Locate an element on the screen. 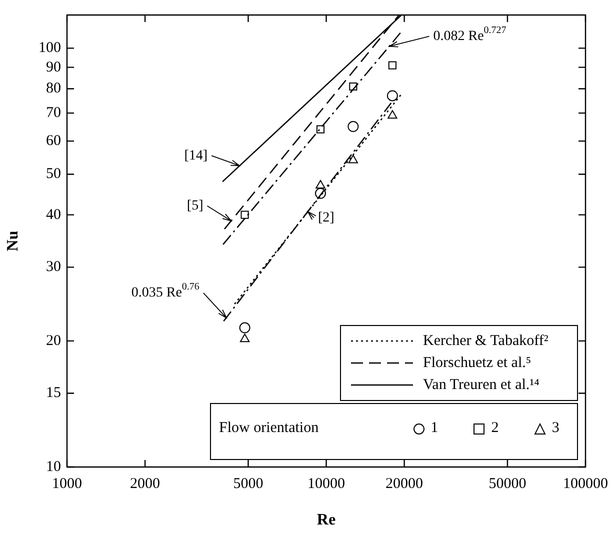  x-tick-label: 1000 is located at coordinates (67, 484).